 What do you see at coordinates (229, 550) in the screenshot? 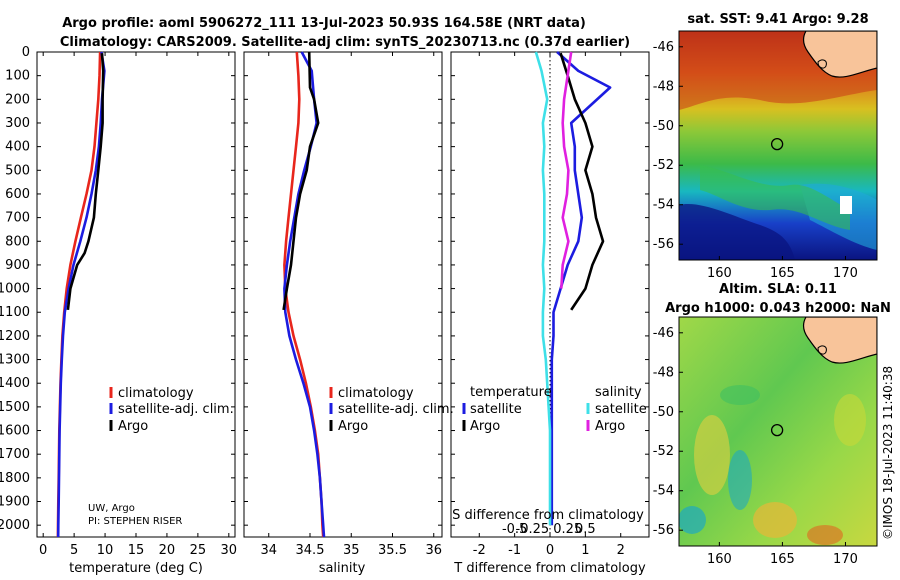
I see `x-tick-label: 30` at bounding box center [229, 550].